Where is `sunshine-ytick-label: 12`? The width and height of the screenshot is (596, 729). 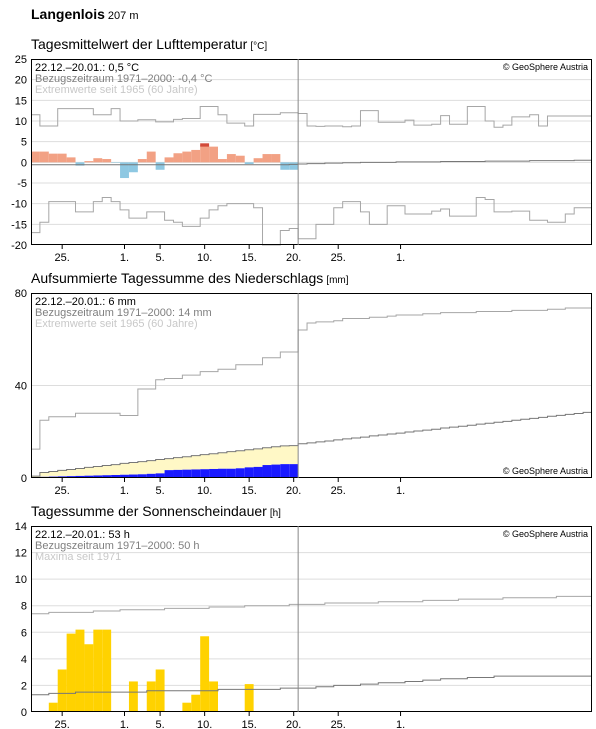
sunshine-ytick-label: 12 is located at coordinates (21, 554).